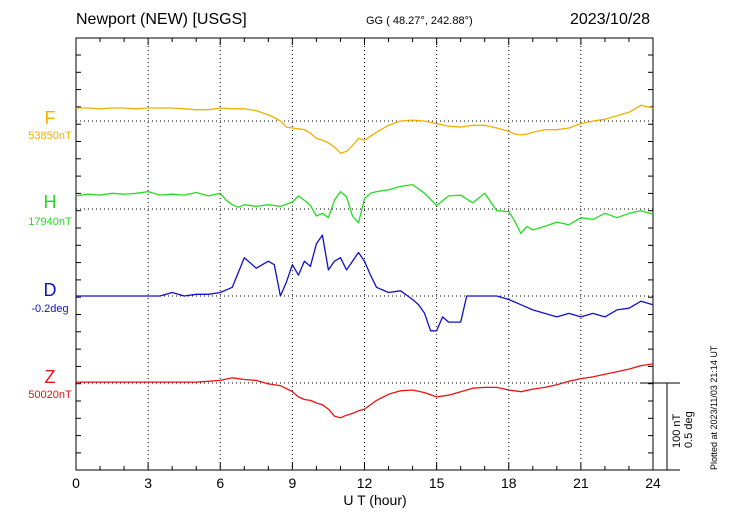  Describe the element at coordinates (436, 483) in the screenshot. I see `x-tick-label-15: 15` at that location.